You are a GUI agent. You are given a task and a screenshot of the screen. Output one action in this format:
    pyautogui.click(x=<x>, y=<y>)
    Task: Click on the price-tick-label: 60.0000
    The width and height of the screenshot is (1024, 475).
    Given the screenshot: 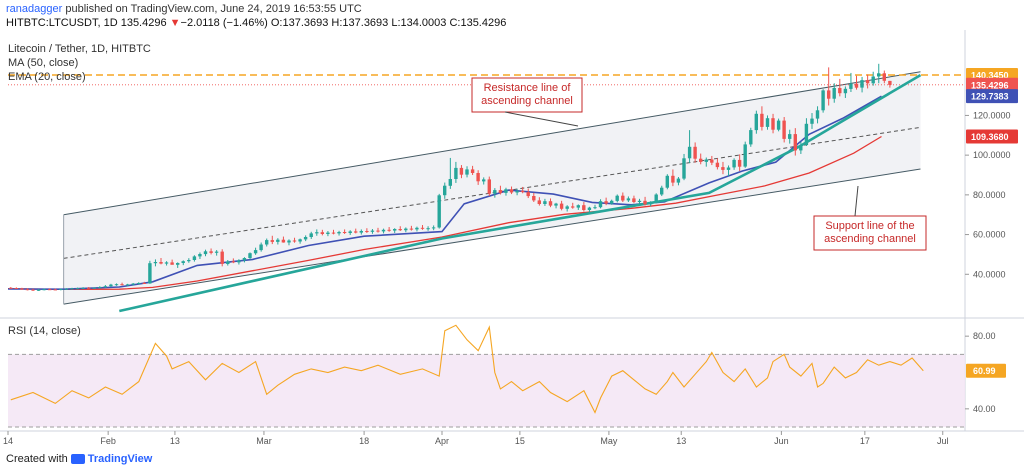 What is the action you would take?
    pyautogui.click(x=989, y=235)
    